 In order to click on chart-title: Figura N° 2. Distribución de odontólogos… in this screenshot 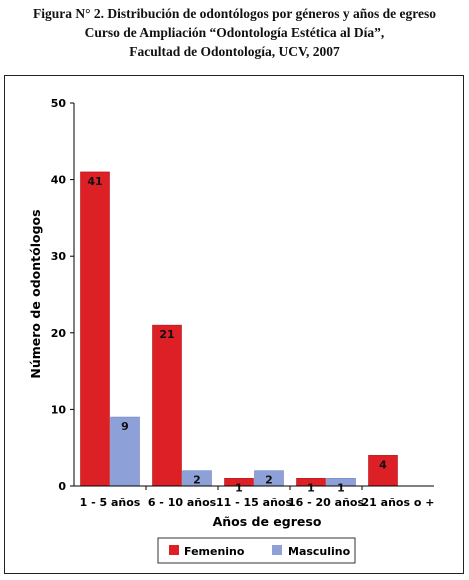, I will do `click(234, 32)`.